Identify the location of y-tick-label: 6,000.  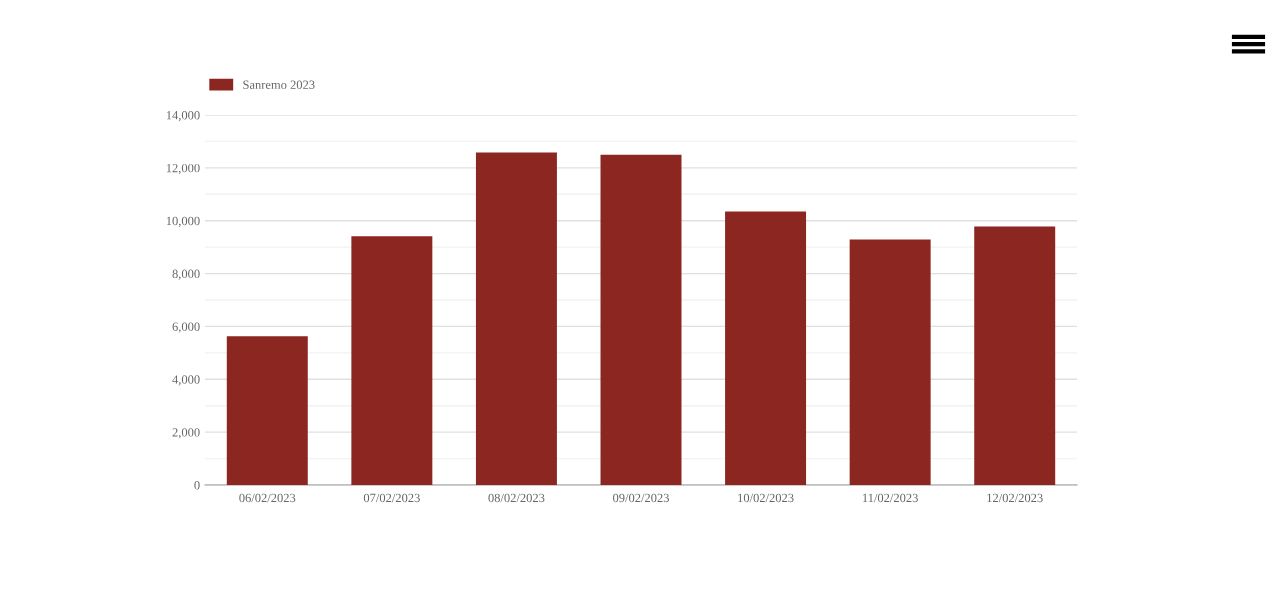
(186, 327).